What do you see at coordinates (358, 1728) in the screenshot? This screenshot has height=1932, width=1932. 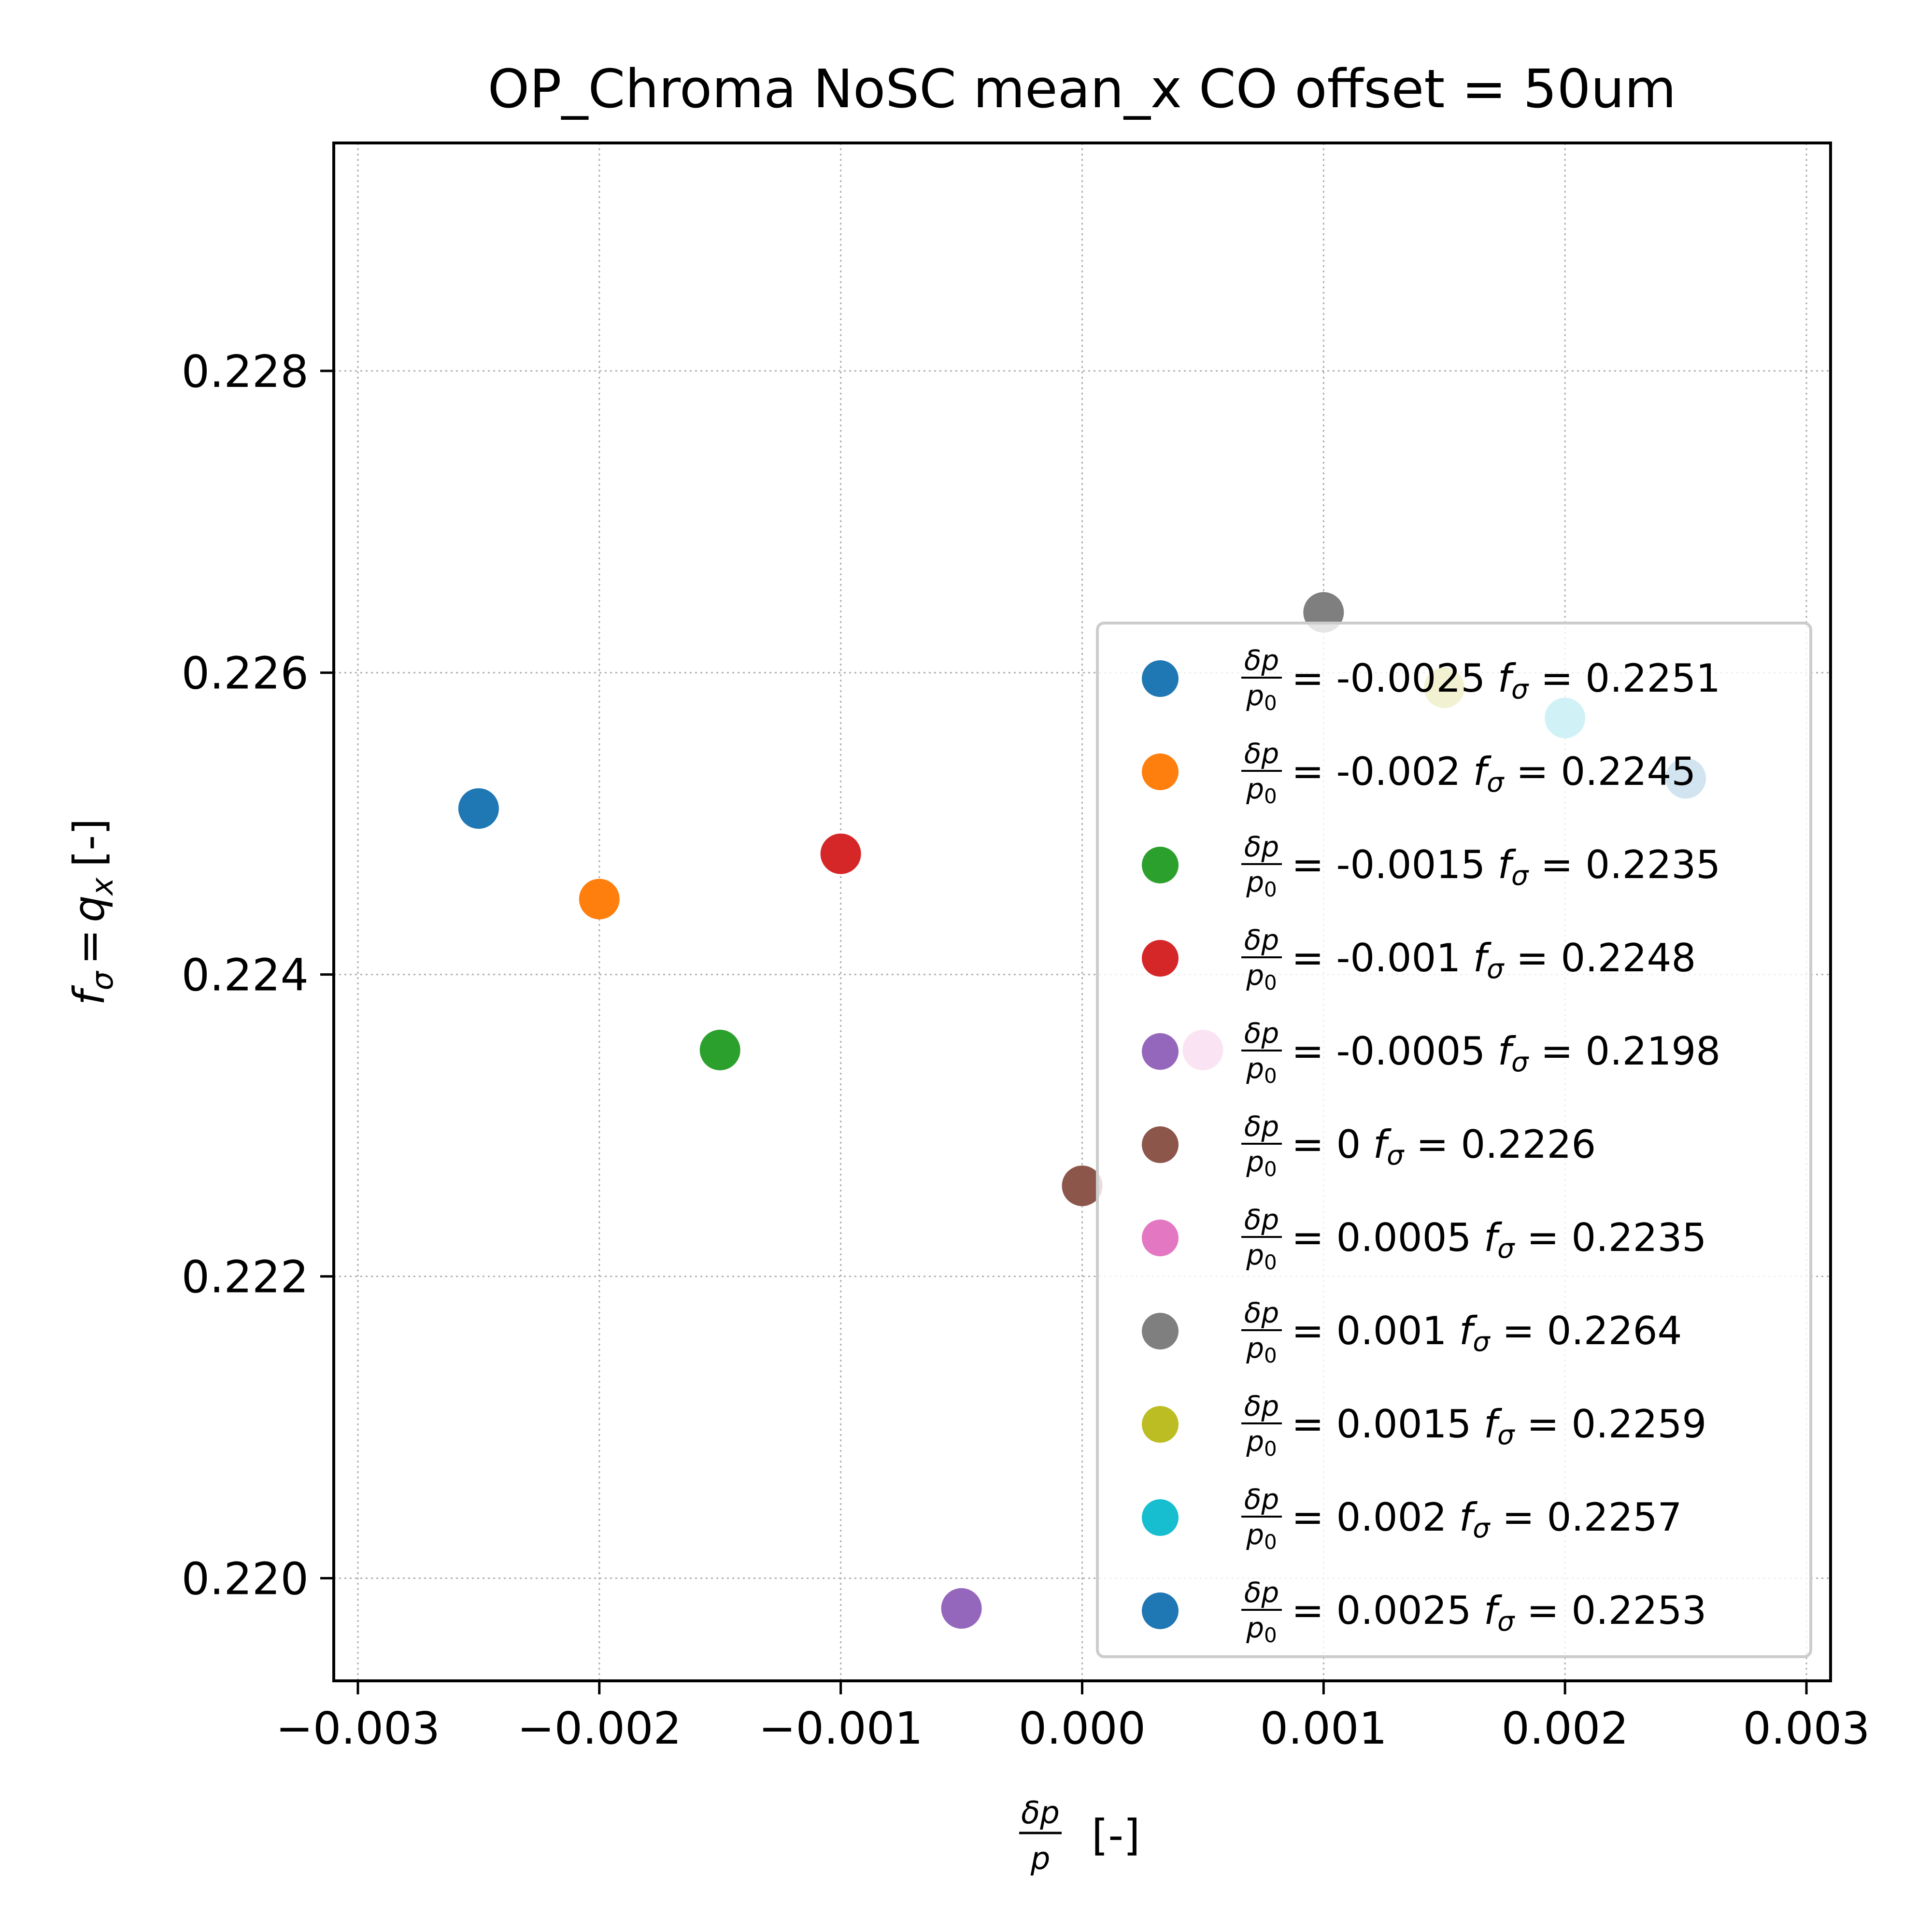 I see `x-tick-label: −0.003` at bounding box center [358, 1728].